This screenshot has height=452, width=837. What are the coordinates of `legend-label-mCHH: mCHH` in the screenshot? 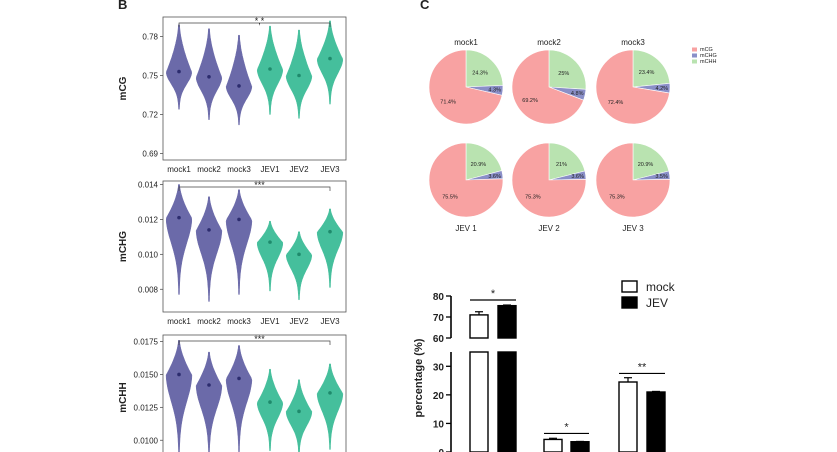 It's located at (708, 62).